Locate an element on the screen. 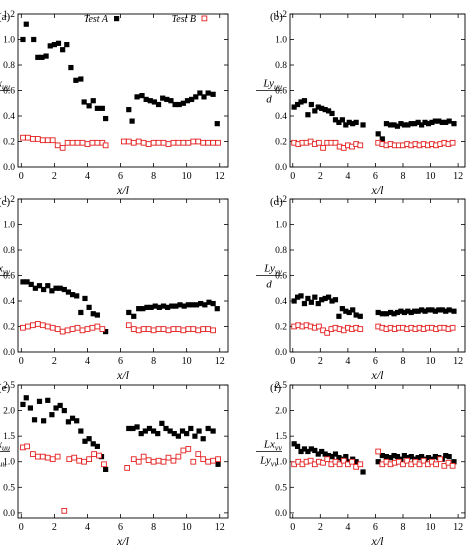  y-tick-label: 2.0 is located at coordinates (9, 412).